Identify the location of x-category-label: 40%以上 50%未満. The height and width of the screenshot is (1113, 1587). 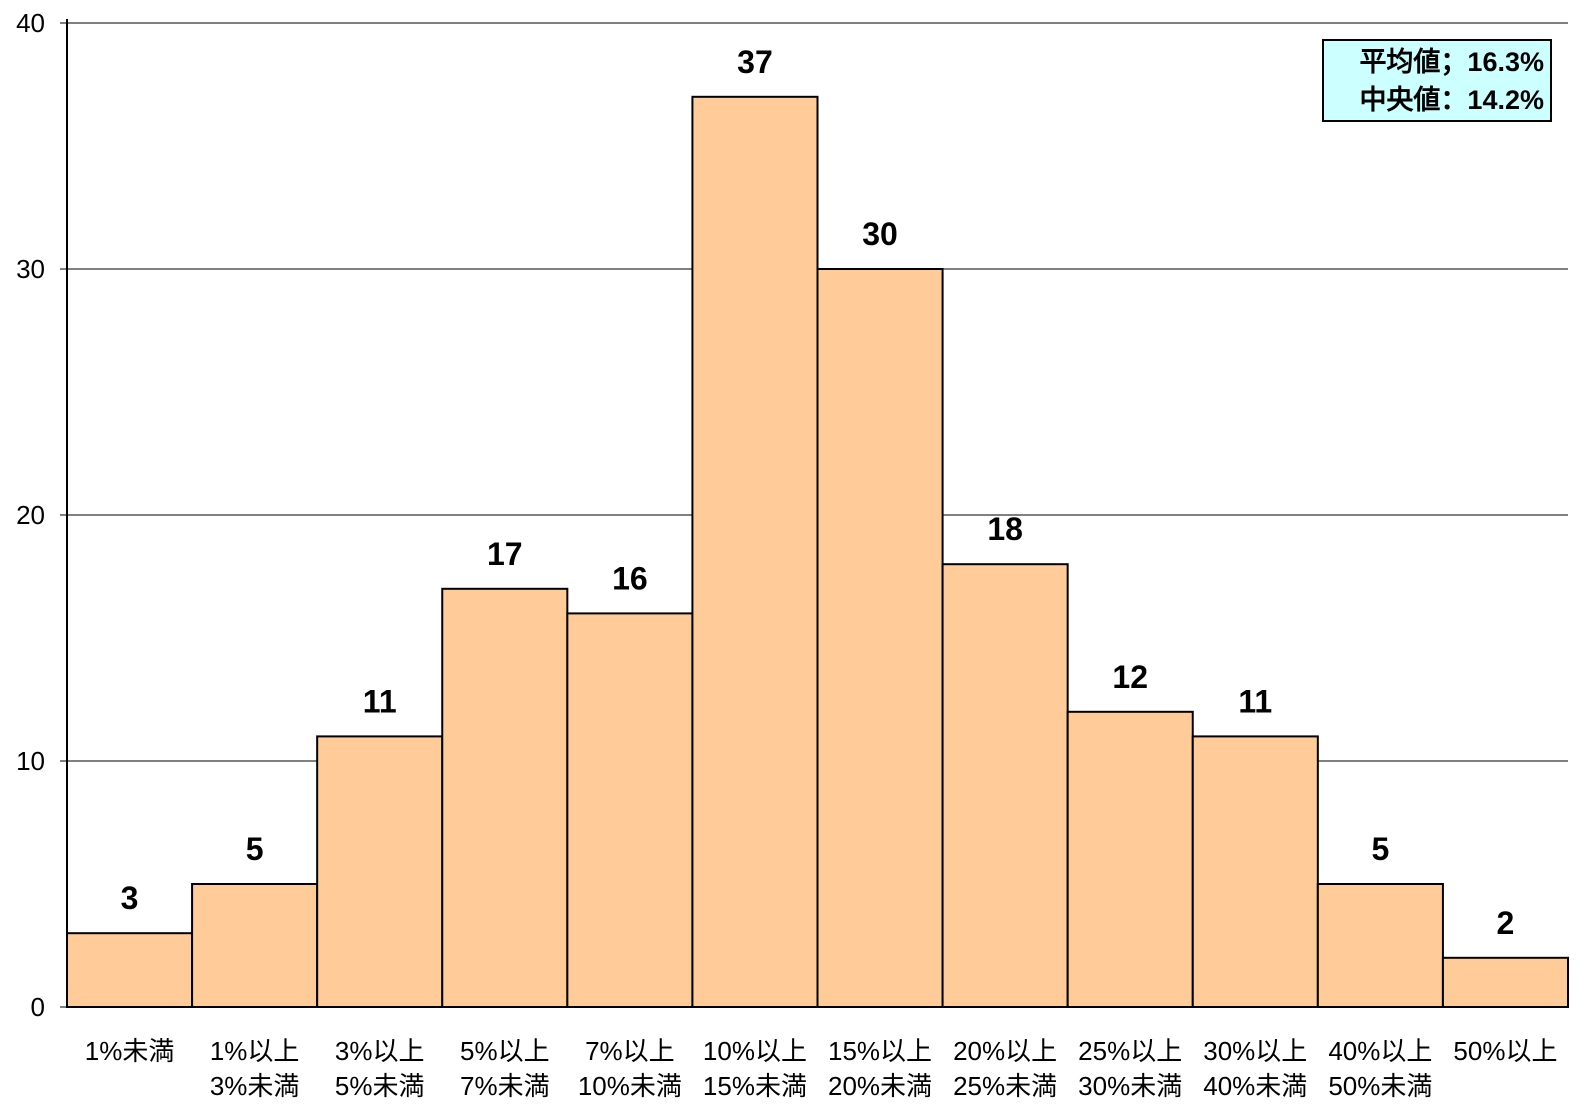
(1380, 1068).